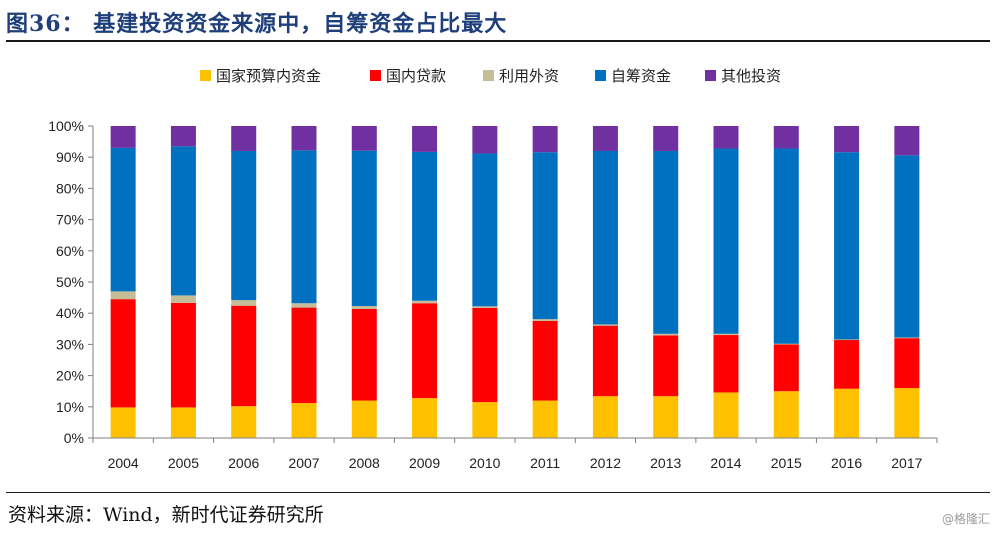 This screenshot has width=1000, height=533. I want to click on legend-label: 国内贷款, so click(416, 76).